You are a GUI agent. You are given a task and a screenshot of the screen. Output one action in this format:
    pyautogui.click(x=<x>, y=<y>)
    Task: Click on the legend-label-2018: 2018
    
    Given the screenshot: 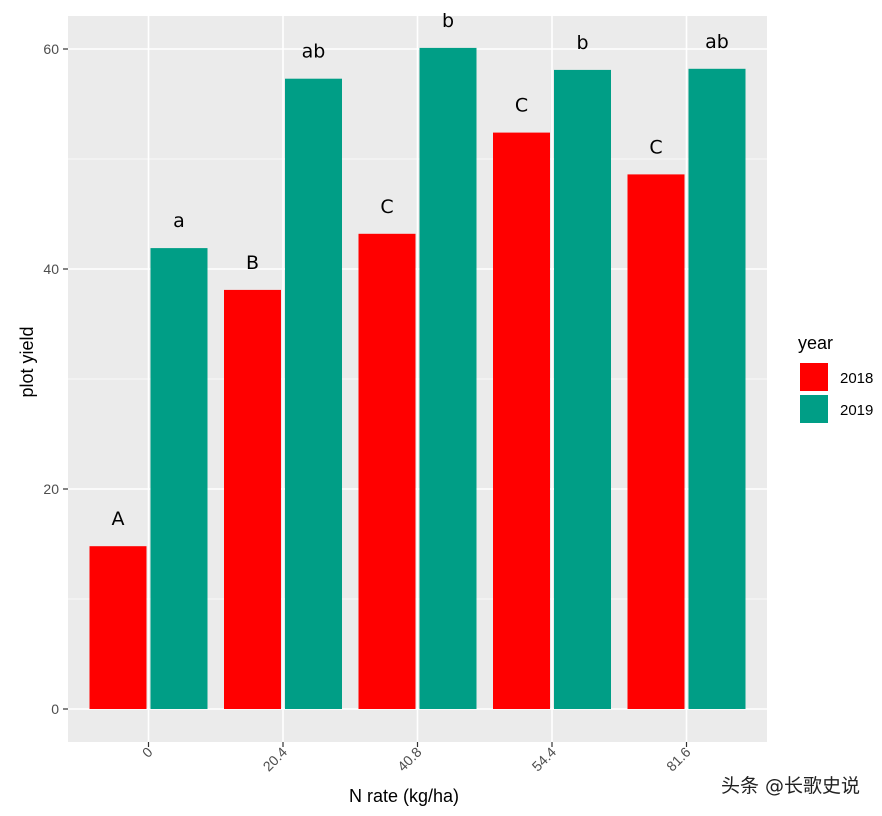 What is the action you would take?
    pyautogui.click(x=856, y=378)
    